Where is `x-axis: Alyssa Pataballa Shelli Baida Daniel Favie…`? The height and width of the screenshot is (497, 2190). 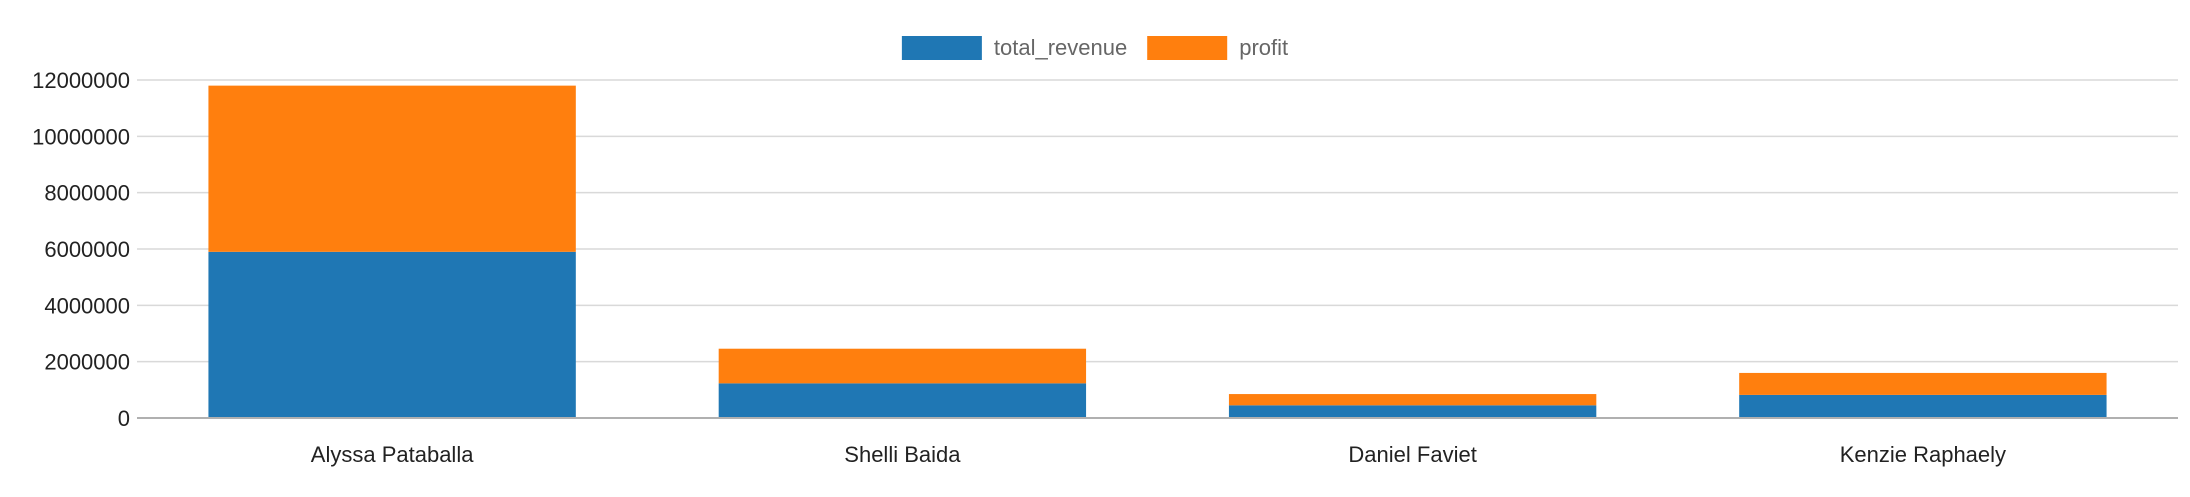
x-axis: Alyssa Pataballa Shelli Baida Daniel Favie… is located at coordinates (1157, 442).